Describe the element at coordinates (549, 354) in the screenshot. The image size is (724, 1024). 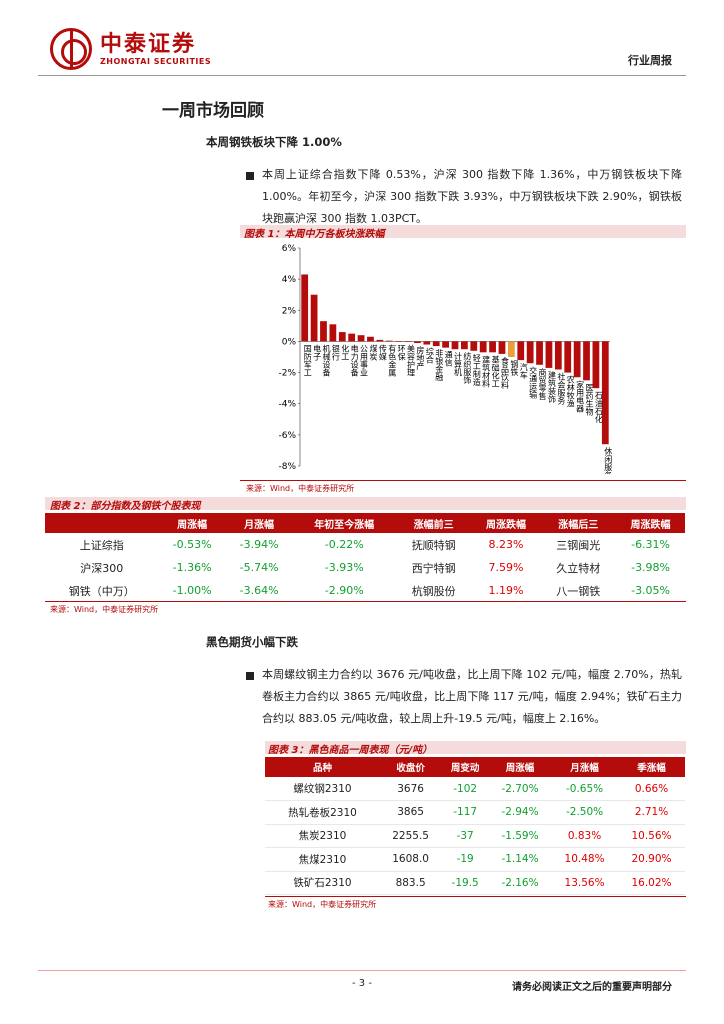
I see `bar-建筑装饰` at that location.